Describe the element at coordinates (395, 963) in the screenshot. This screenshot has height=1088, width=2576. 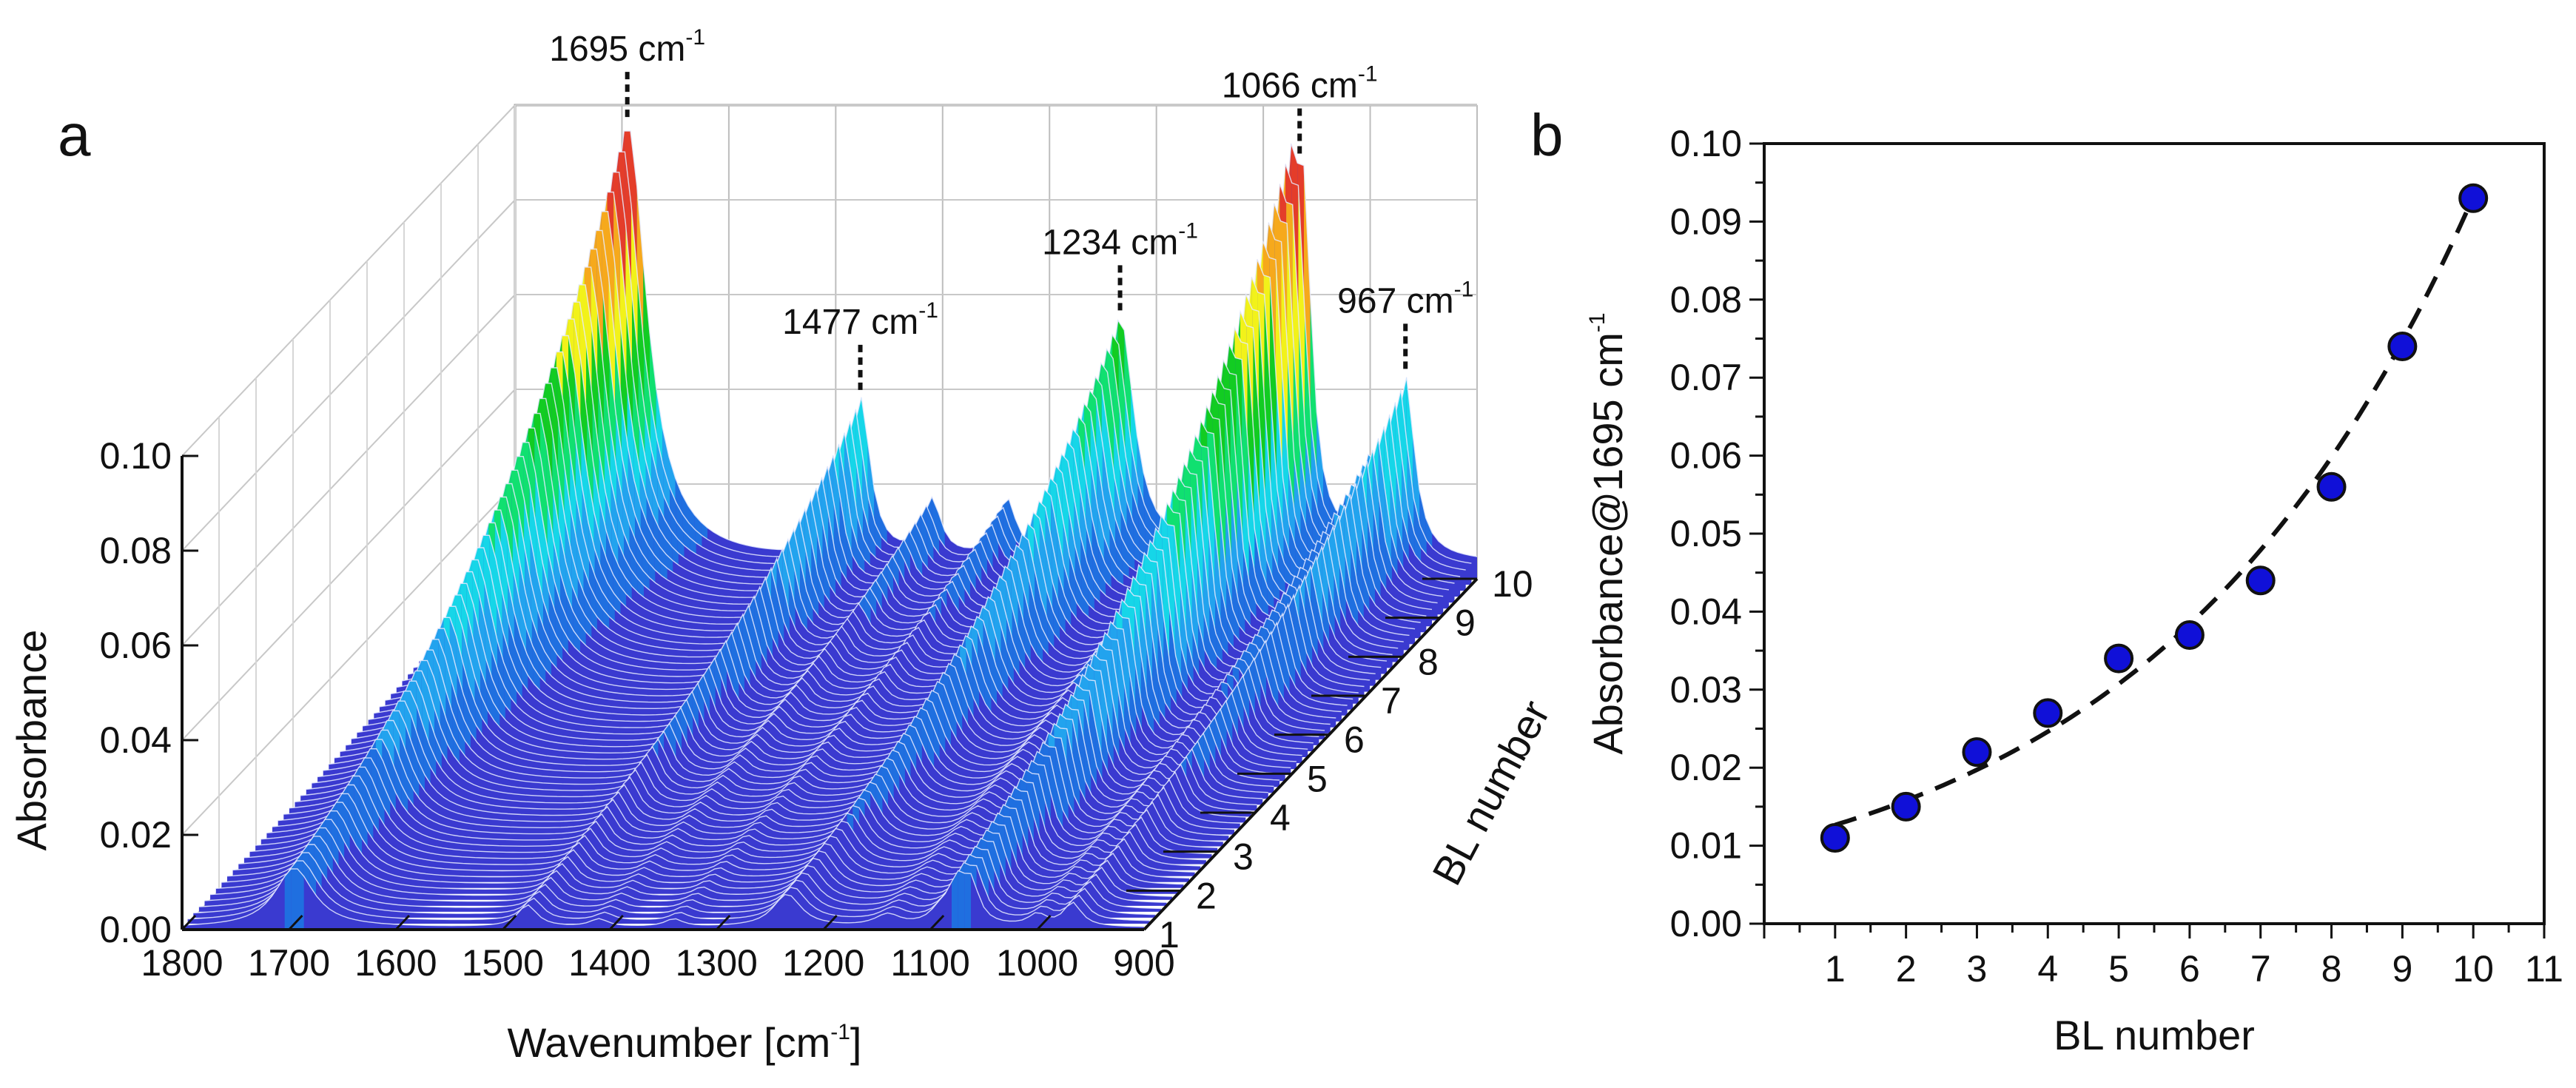
I see `x-tick-label: 1600` at that location.